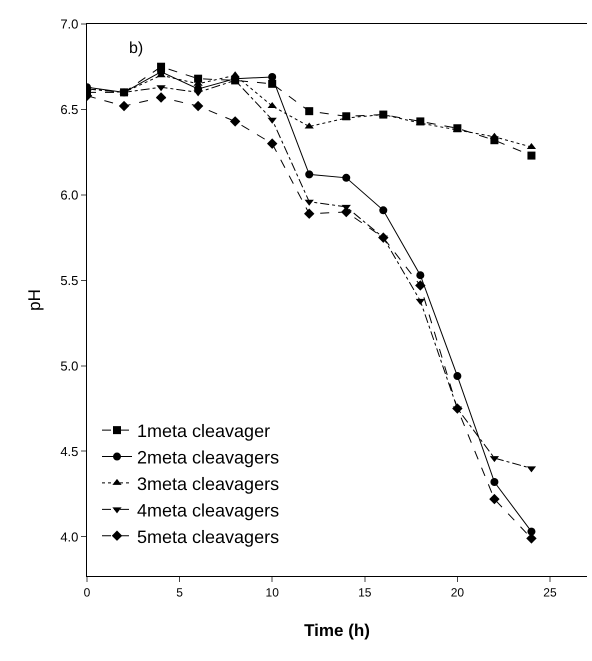 The image size is (592, 661). What do you see at coordinates (208, 536) in the screenshot?
I see `legend-label: 5meta cleavagers` at bounding box center [208, 536].